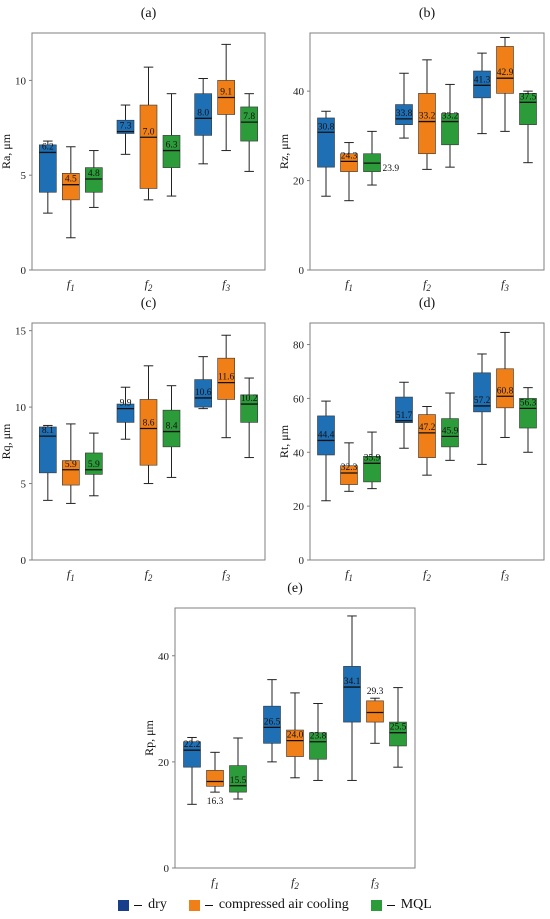  What do you see at coordinates (349, 468) in the screenshot?
I see `data-label: 32.3` at bounding box center [349, 468].